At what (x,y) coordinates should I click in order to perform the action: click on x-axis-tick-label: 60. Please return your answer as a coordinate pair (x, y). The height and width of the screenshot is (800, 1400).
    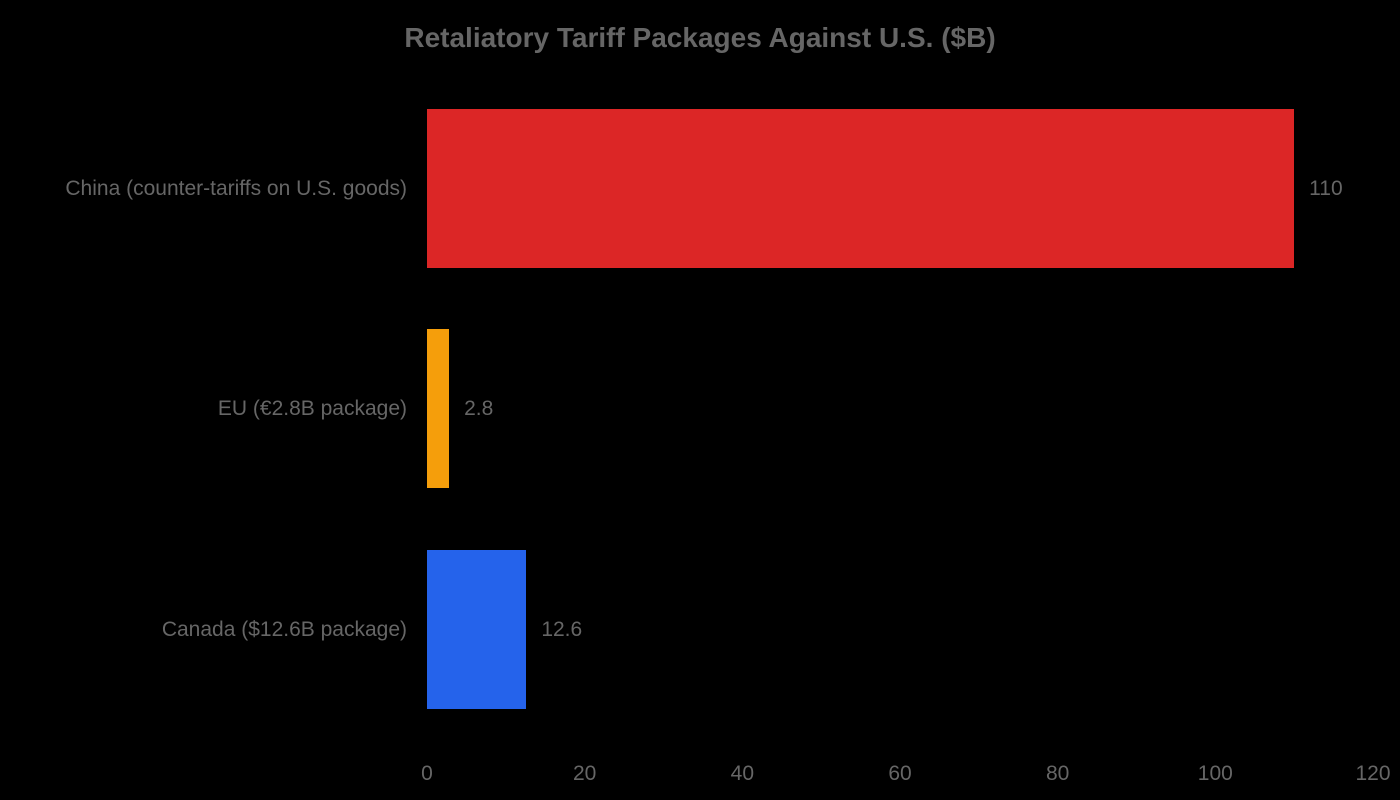
    Looking at the image, I should click on (900, 773).